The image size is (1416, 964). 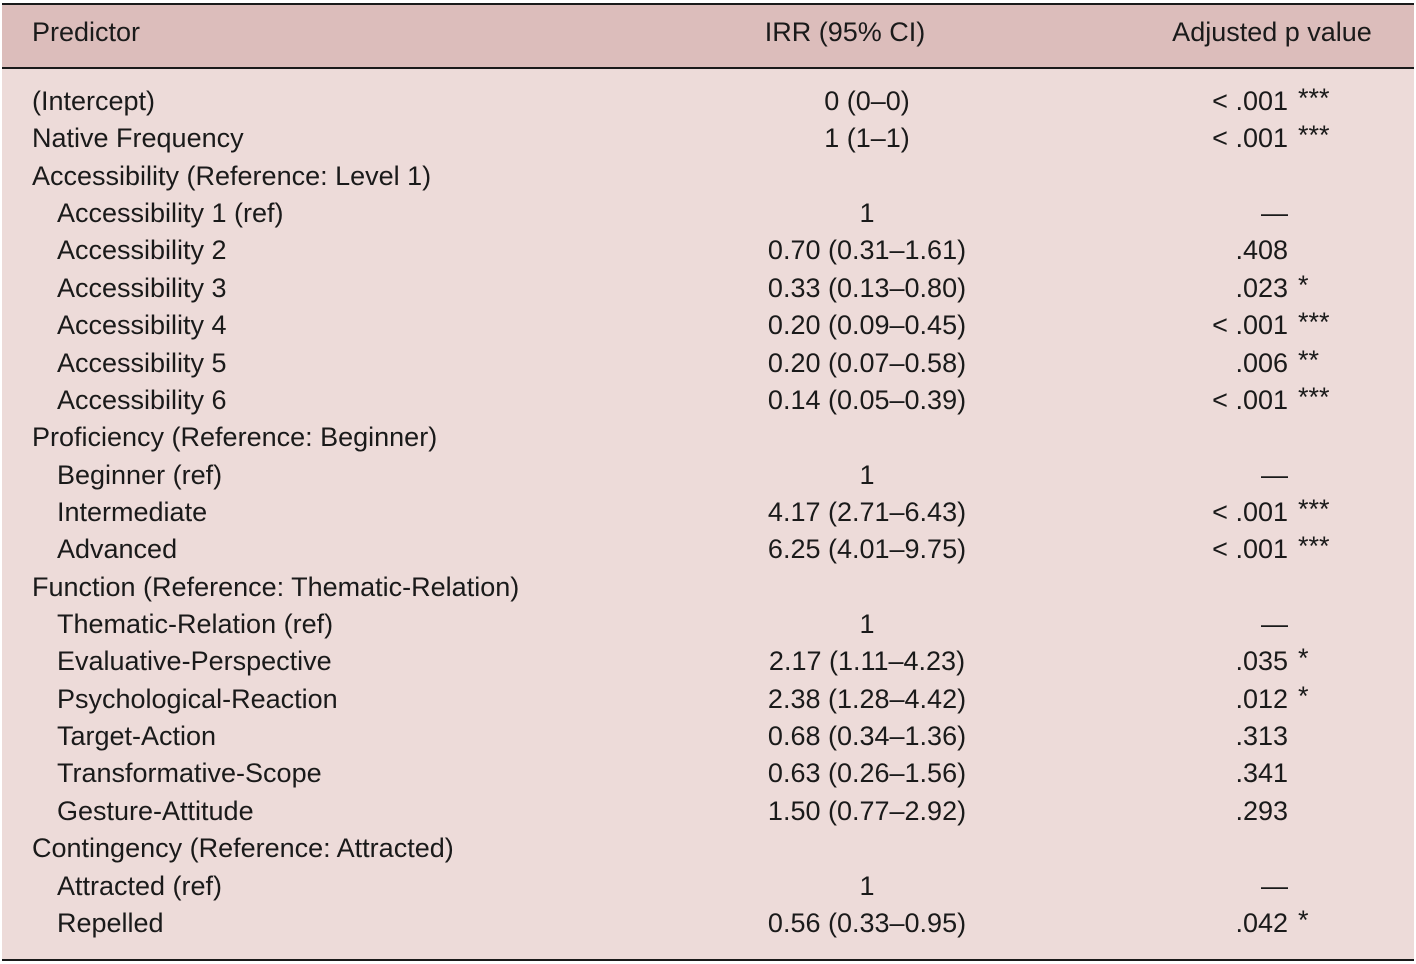 What do you see at coordinates (1309, 359) in the screenshot?
I see `significance-cell: **` at bounding box center [1309, 359].